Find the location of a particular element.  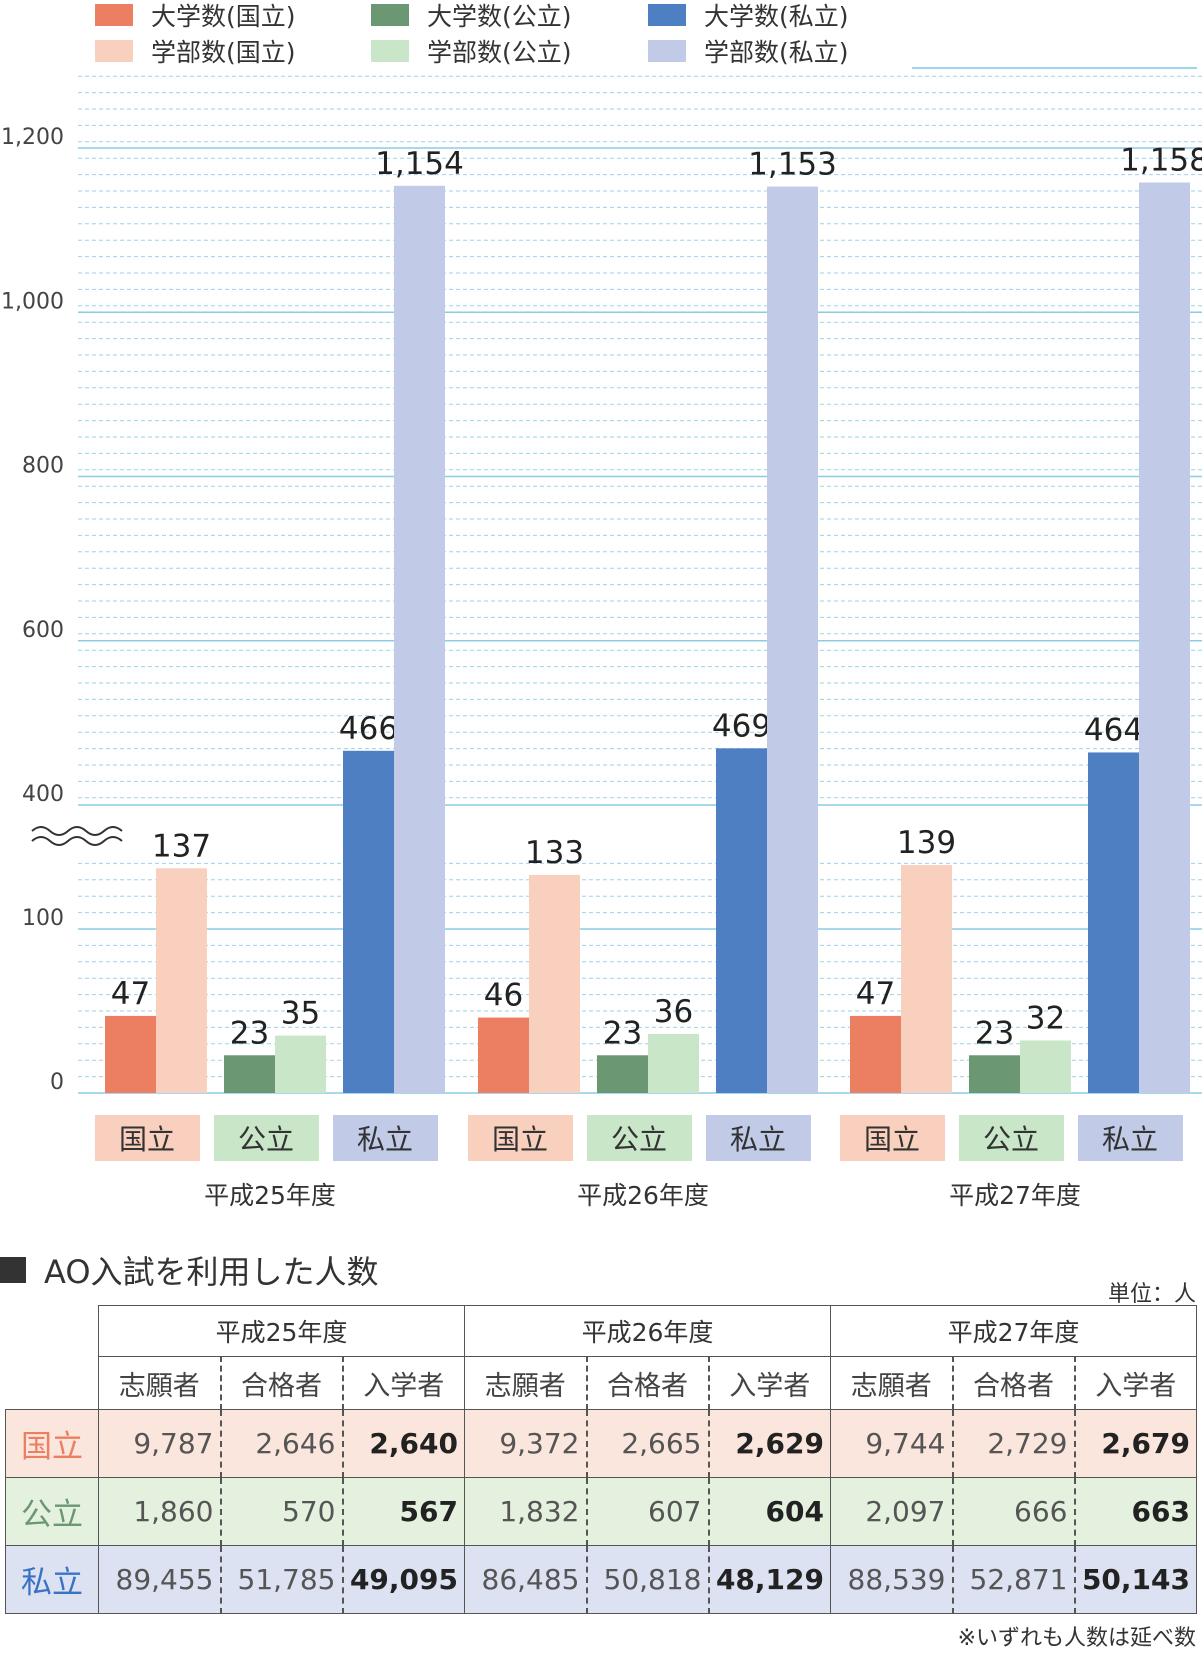

table-cell: 9,787 is located at coordinates (160, 1443).